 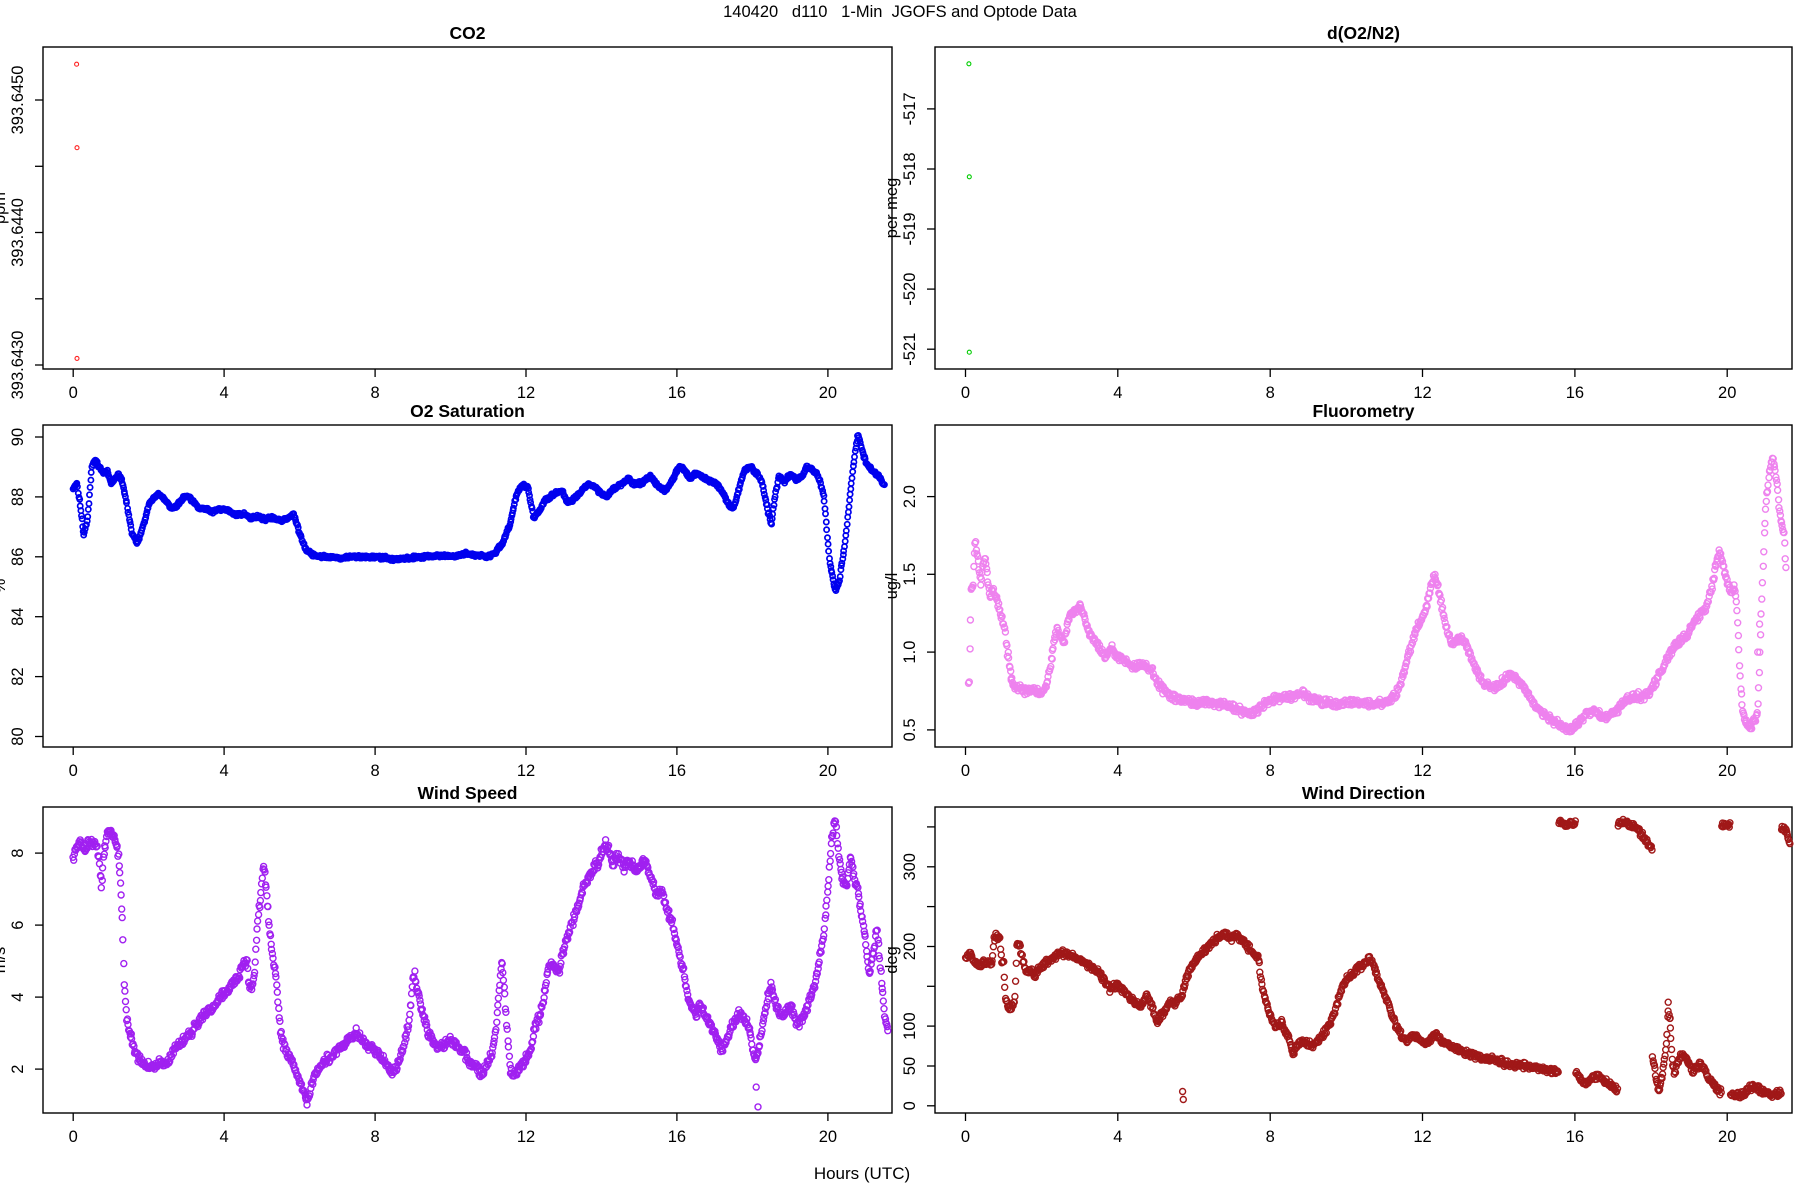 I want to click on svg-text: ug/l, so click(x=892, y=586).